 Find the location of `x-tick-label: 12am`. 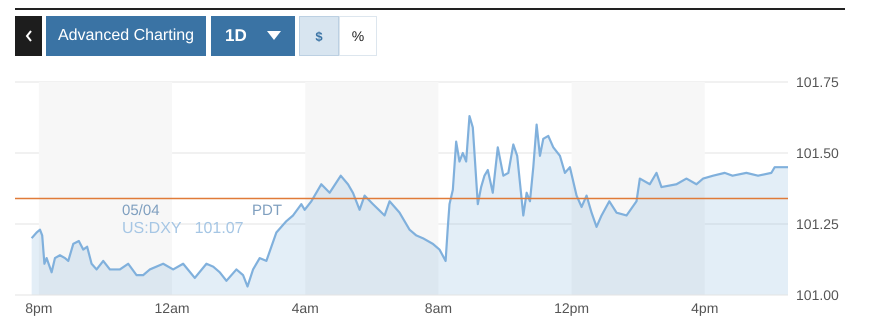

x-tick-label: 12am is located at coordinates (172, 308).